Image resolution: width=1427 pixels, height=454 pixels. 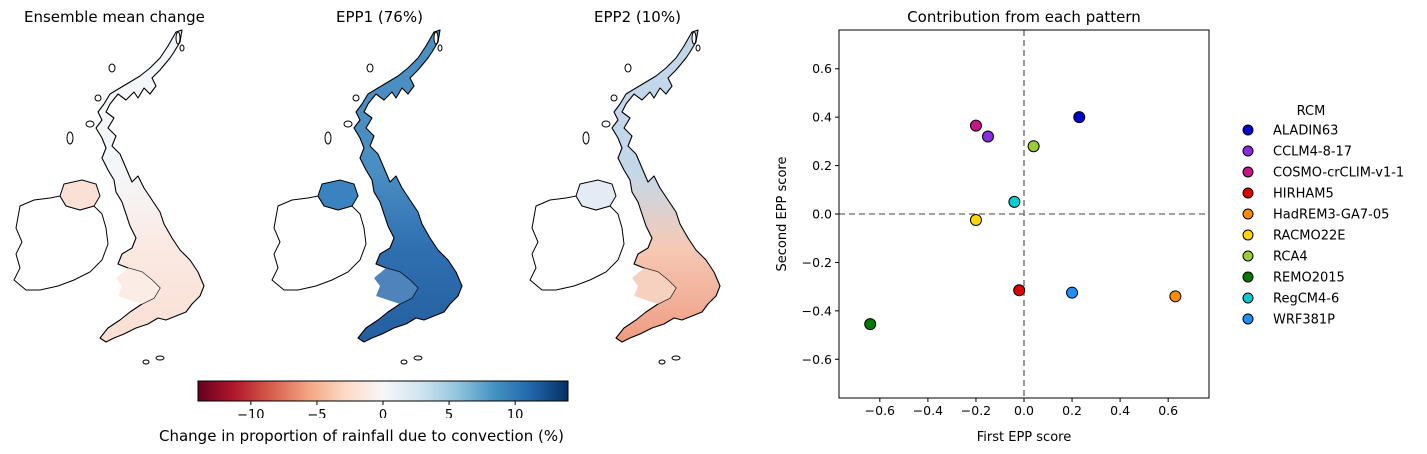 I want to click on map-title-mean: Ensemble mean change, so click(x=114, y=17).